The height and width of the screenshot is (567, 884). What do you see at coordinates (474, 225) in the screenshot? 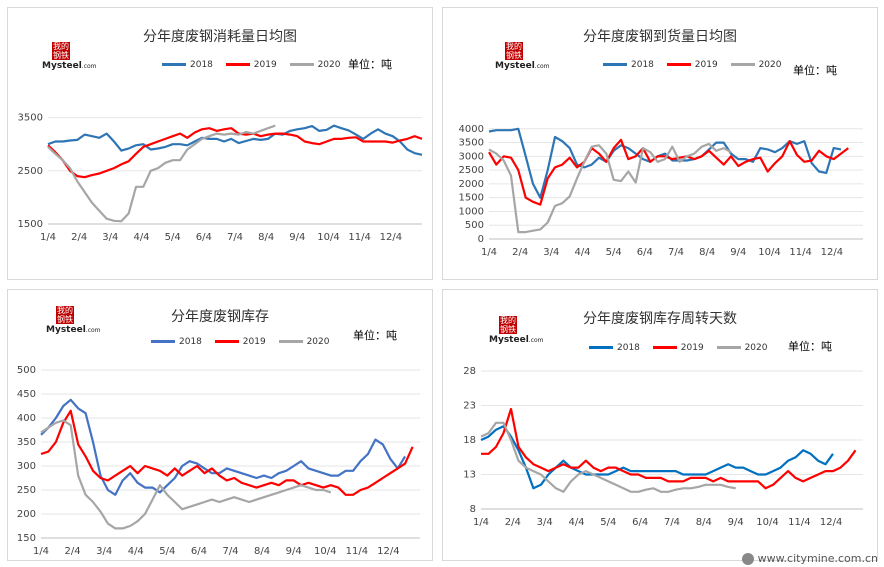
I see `y-tick-label: 500` at bounding box center [474, 225].